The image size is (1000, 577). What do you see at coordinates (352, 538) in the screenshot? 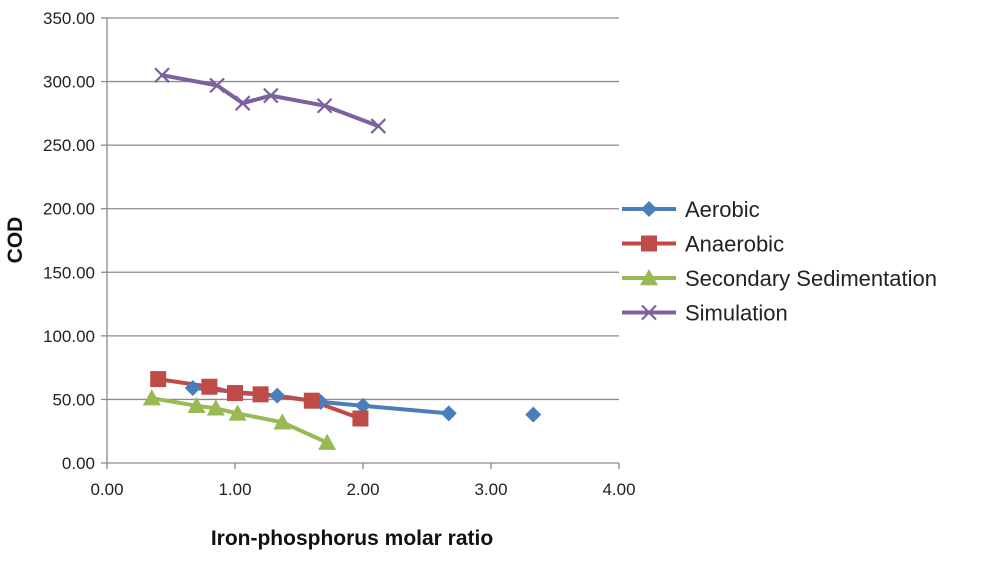
I see `x-axis-title: Iron-phosphorus molar ratio` at bounding box center [352, 538].